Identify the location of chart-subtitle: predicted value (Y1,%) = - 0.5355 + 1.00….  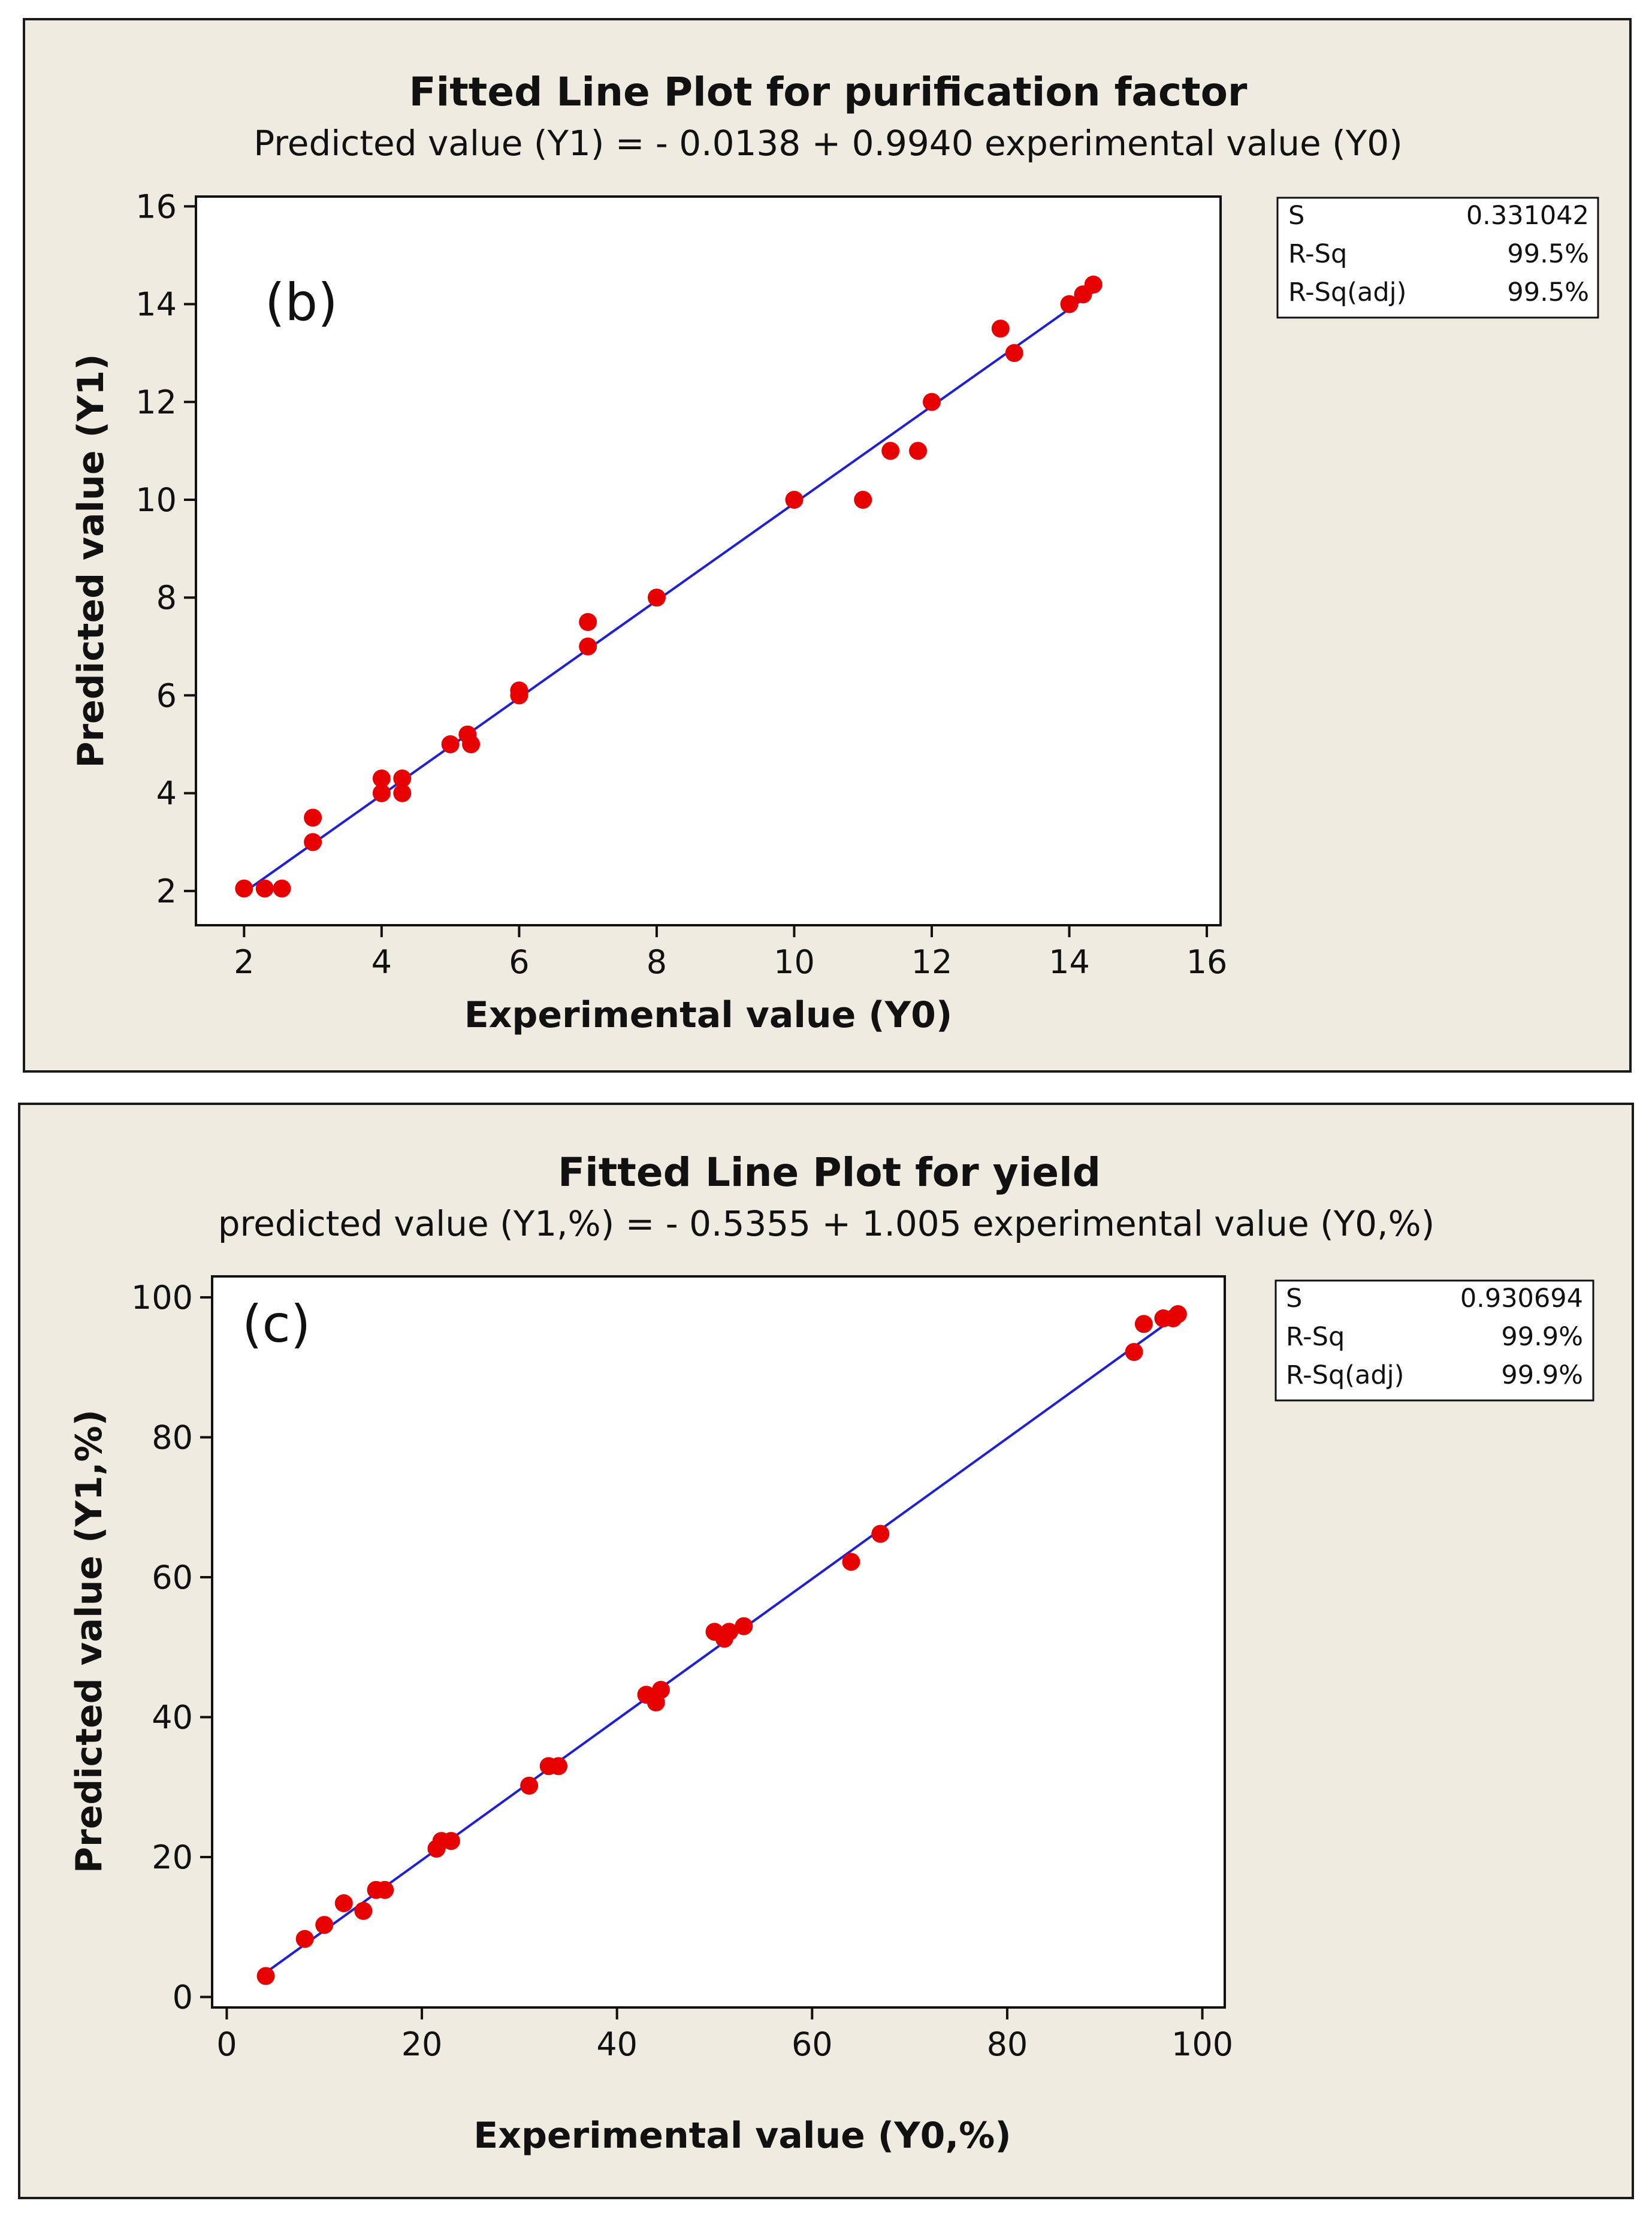
(826, 1223).